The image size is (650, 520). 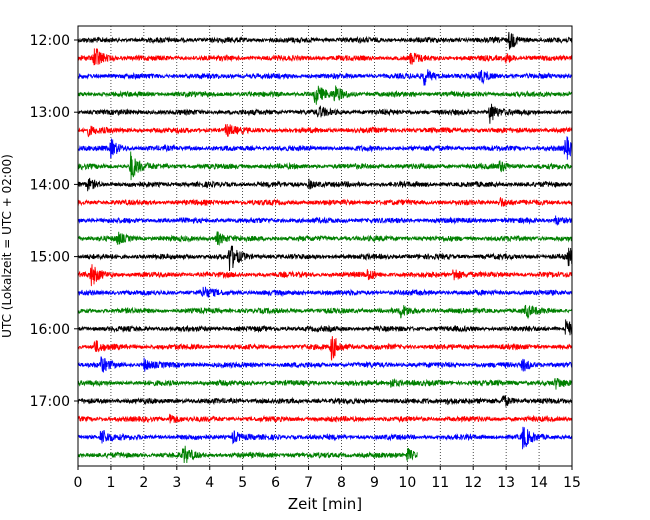 What do you see at coordinates (308, 483) in the screenshot?
I see `x-tick-label-7: 7` at bounding box center [308, 483].